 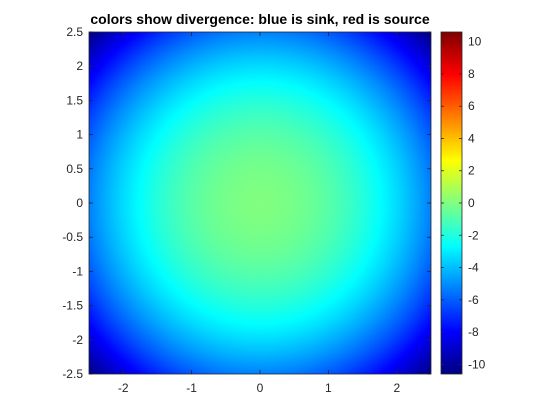 I want to click on y-tick-label: -1.5, so click(x=72, y=306).